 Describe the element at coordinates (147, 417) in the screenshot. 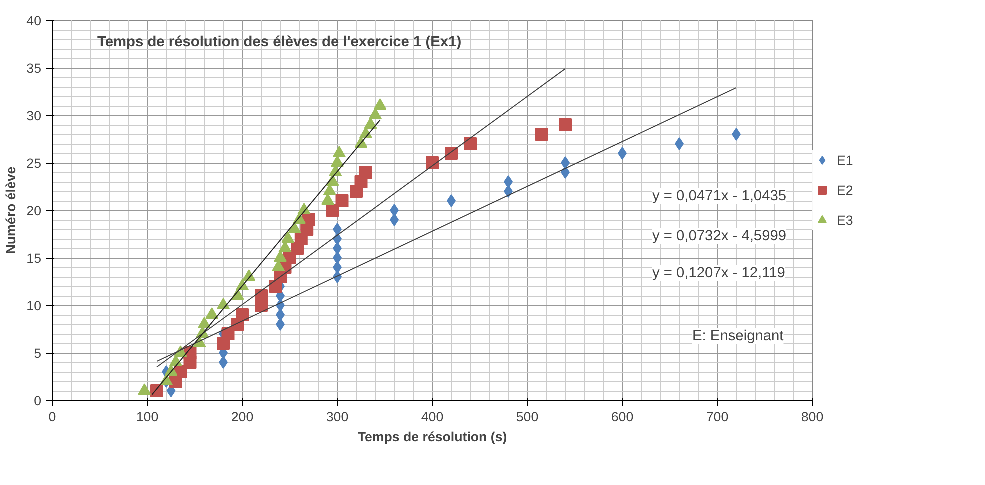

I see `x-tick-label: 100` at that location.